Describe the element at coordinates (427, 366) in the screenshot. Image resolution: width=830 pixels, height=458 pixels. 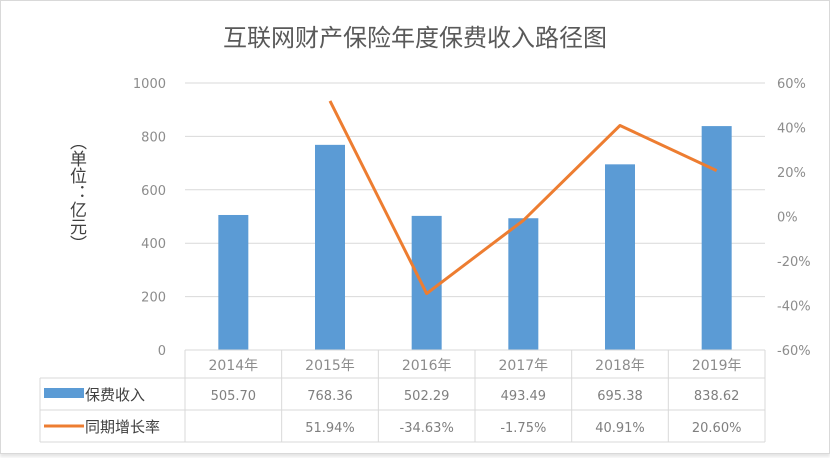
I see `category-label: 2016年` at that location.